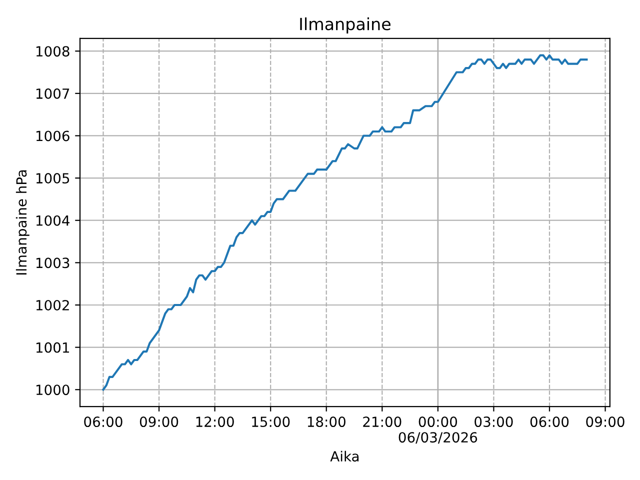  What do you see at coordinates (53, 390) in the screenshot?
I see `y-tick-label: 1000` at bounding box center [53, 390].